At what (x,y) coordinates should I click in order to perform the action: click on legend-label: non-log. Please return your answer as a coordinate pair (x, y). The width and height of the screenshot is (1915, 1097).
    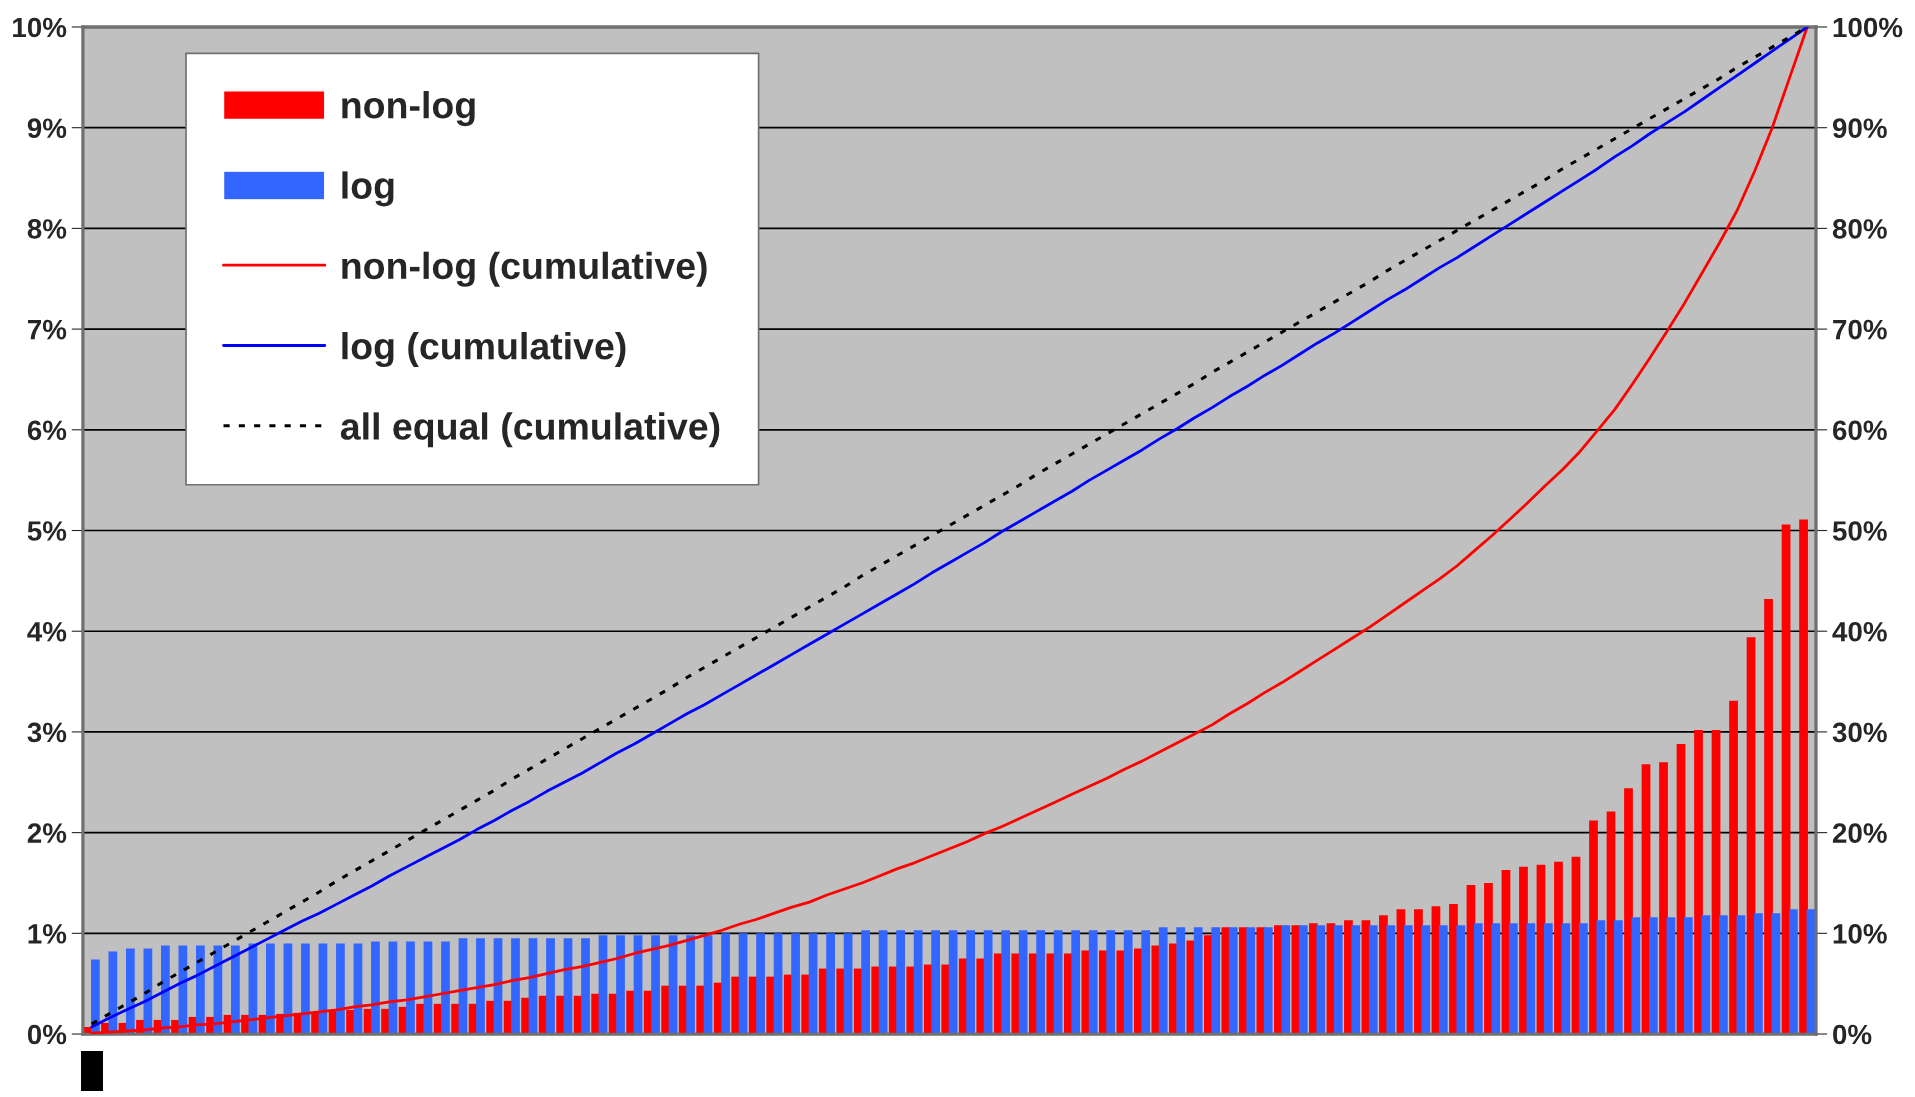
    Looking at the image, I should click on (408, 109).